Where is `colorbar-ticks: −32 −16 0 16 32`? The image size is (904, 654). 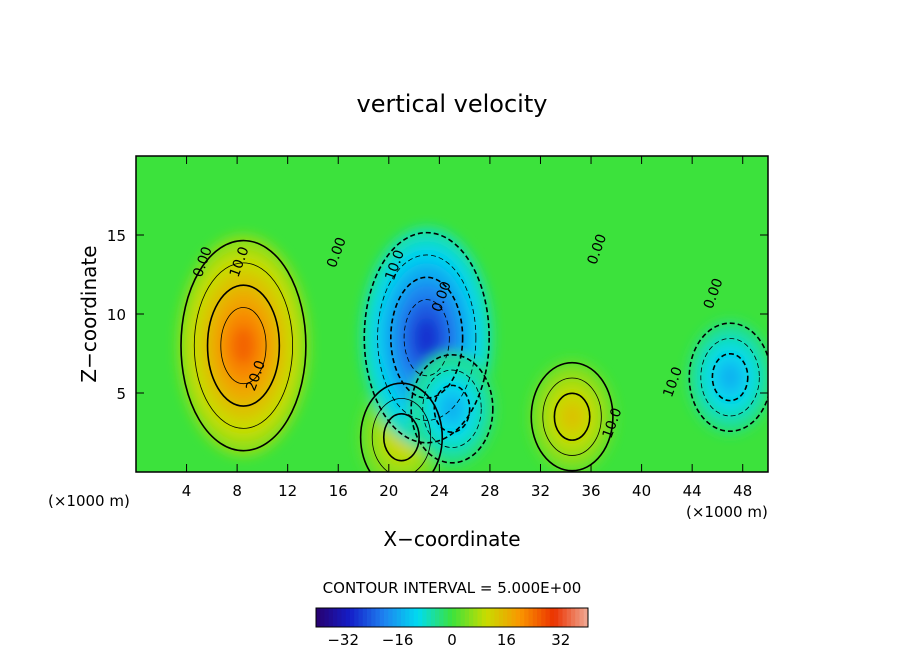 colorbar-ticks: −32 −16 0 16 32 is located at coordinates (448, 640).